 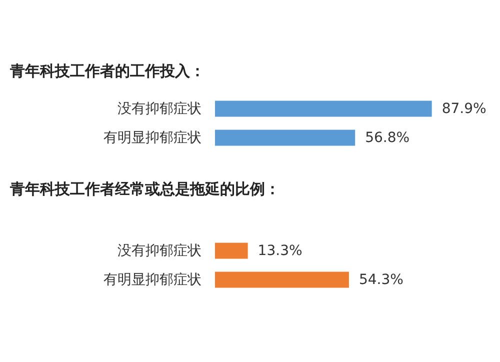 I want to click on data-label: 13.3%, so click(x=280, y=250).